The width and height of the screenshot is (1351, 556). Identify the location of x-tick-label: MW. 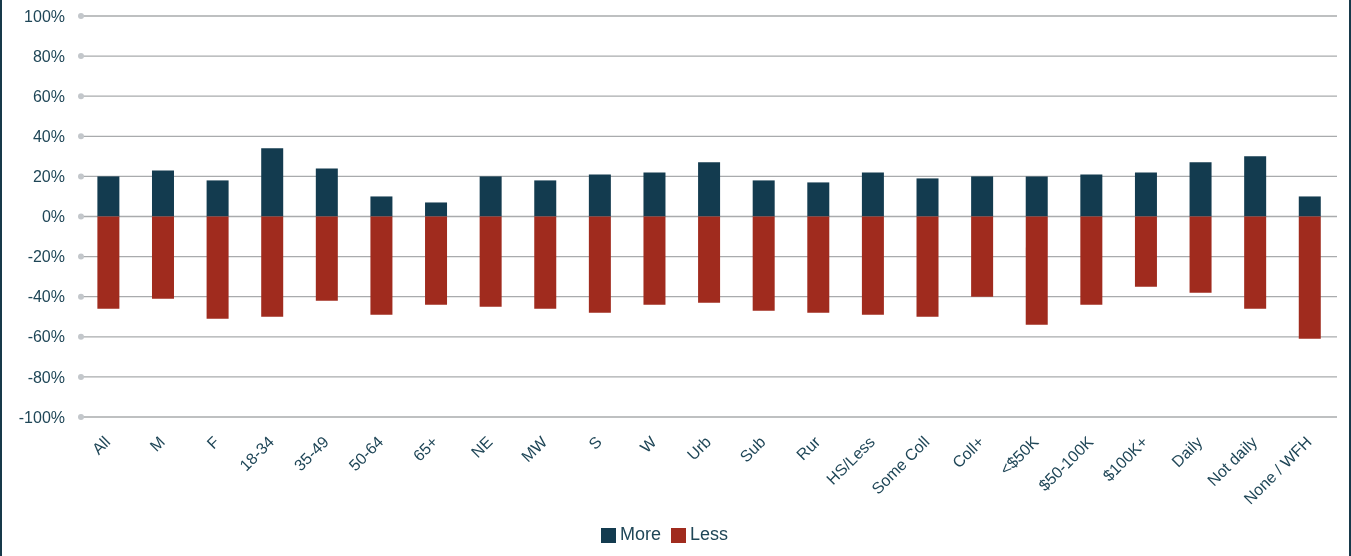
(534, 449).